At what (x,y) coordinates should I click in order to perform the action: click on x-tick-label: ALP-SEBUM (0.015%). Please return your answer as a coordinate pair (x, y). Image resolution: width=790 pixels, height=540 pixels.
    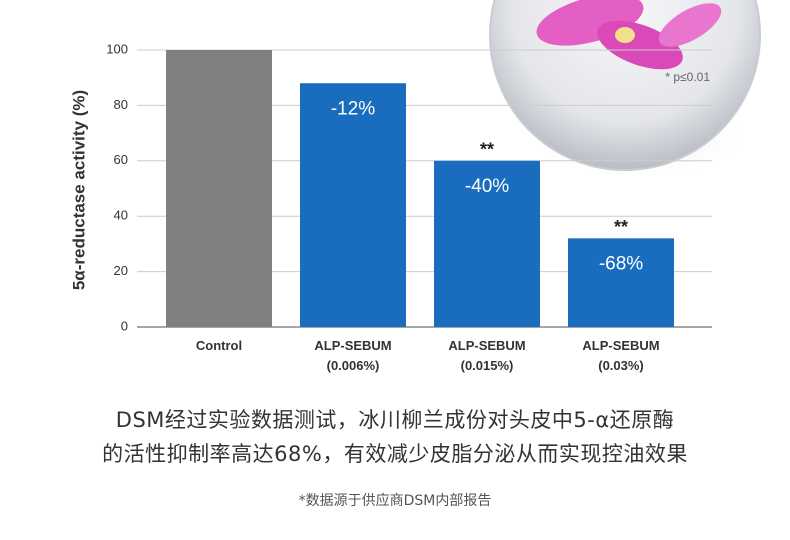
    Looking at the image, I should click on (487, 355).